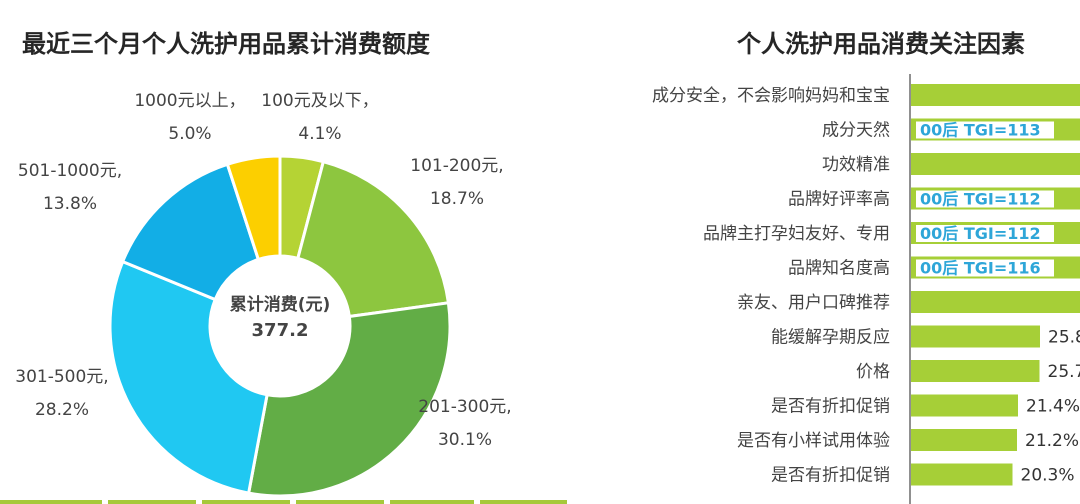  I want to click on bar-category-label: 品牌主打孕妇友好、专用, so click(796, 234).